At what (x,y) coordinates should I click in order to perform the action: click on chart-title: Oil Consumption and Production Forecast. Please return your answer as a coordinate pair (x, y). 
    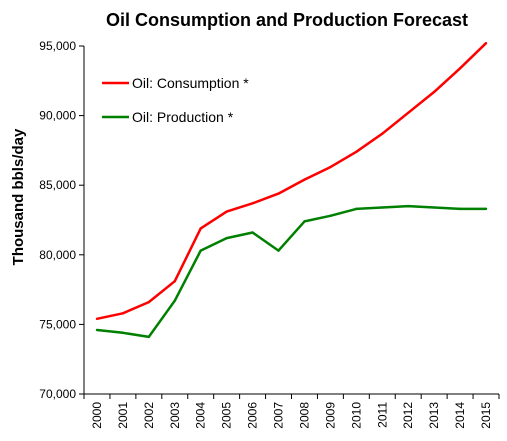
    Looking at the image, I should click on (287, 20).